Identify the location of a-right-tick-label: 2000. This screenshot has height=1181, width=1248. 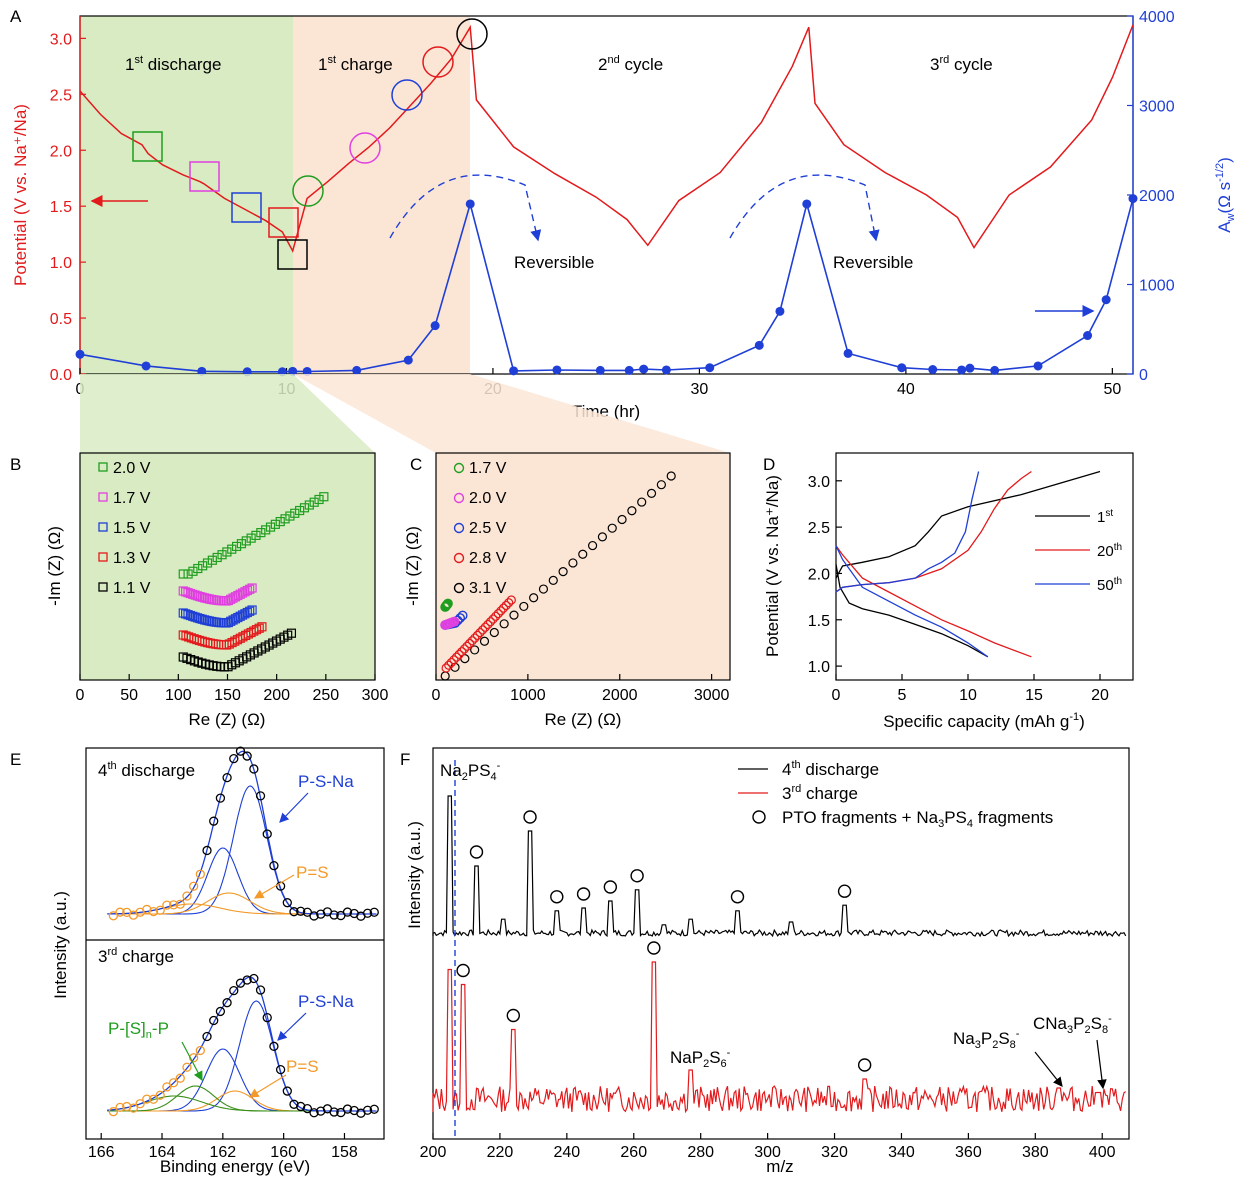
(1157, 196).